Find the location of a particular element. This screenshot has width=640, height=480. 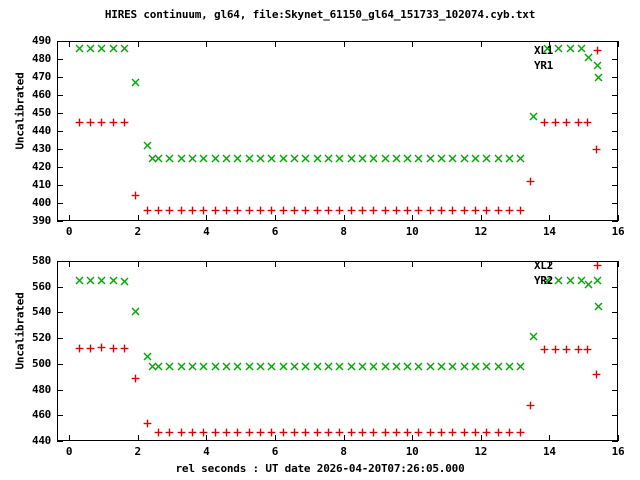

y-axis-tick-label: 430 is located at coordinates (41, 148).